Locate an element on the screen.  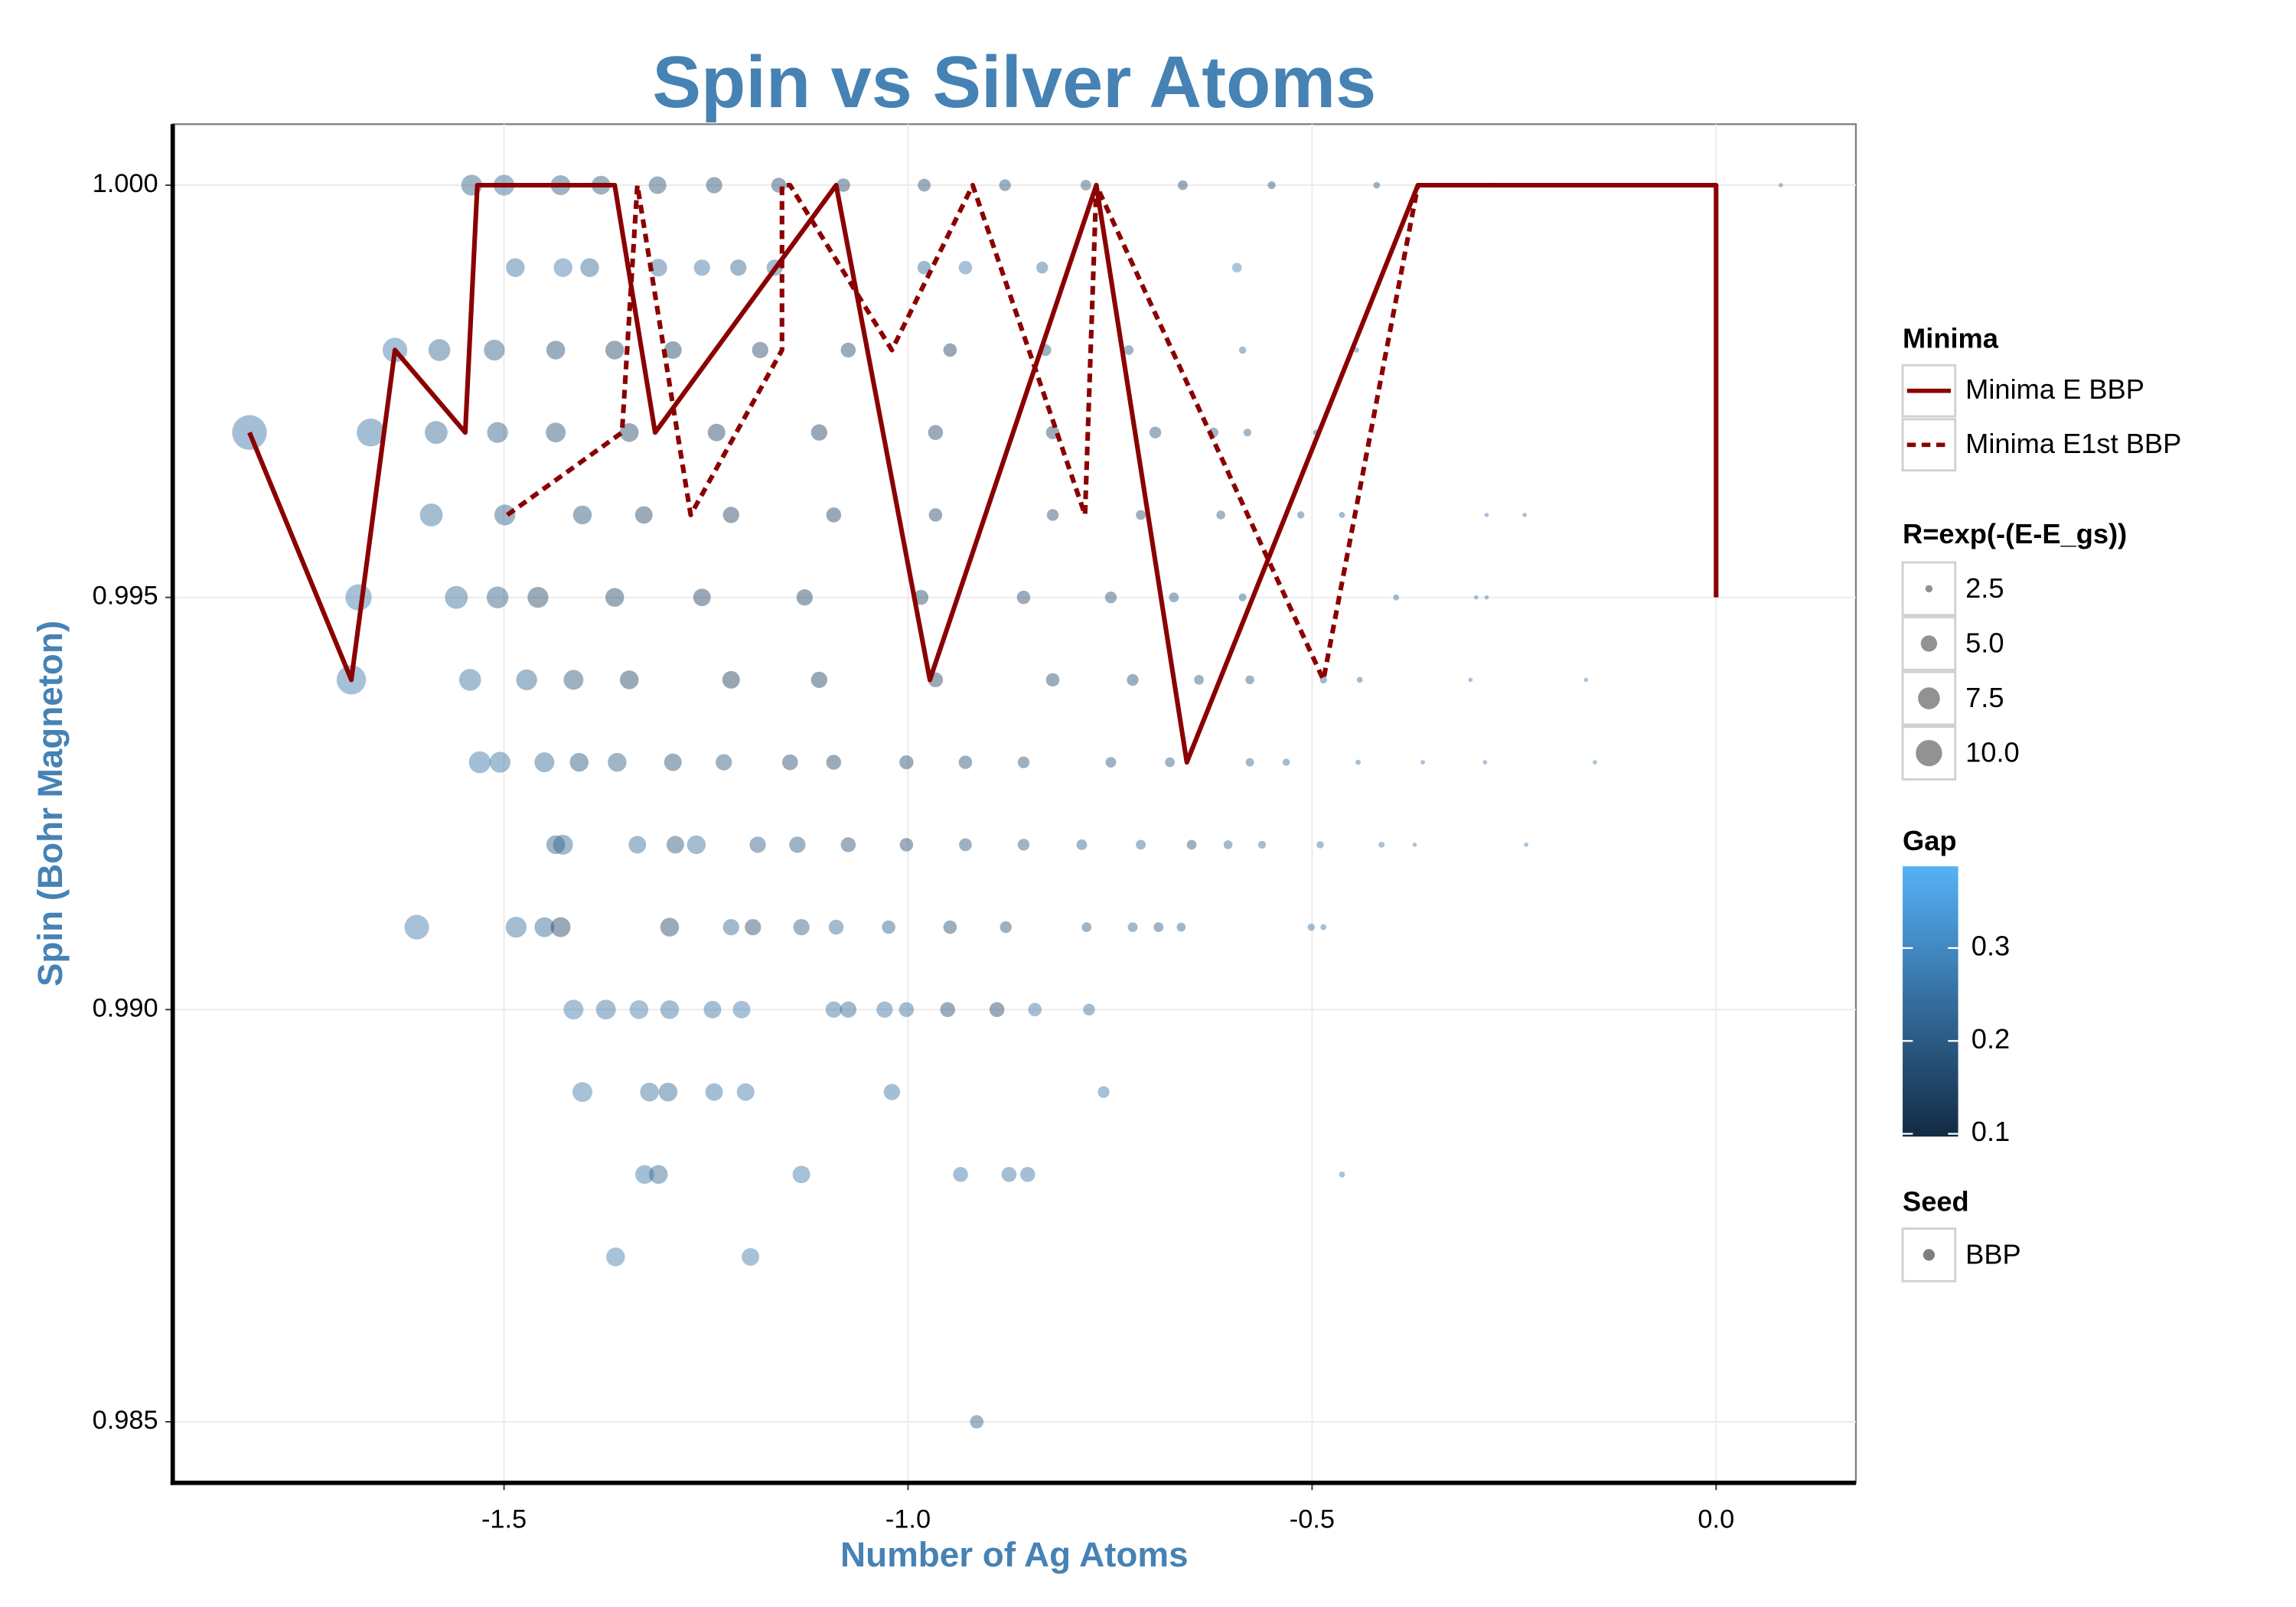
legend-title: Minima is located at coordinates (1951, 338).